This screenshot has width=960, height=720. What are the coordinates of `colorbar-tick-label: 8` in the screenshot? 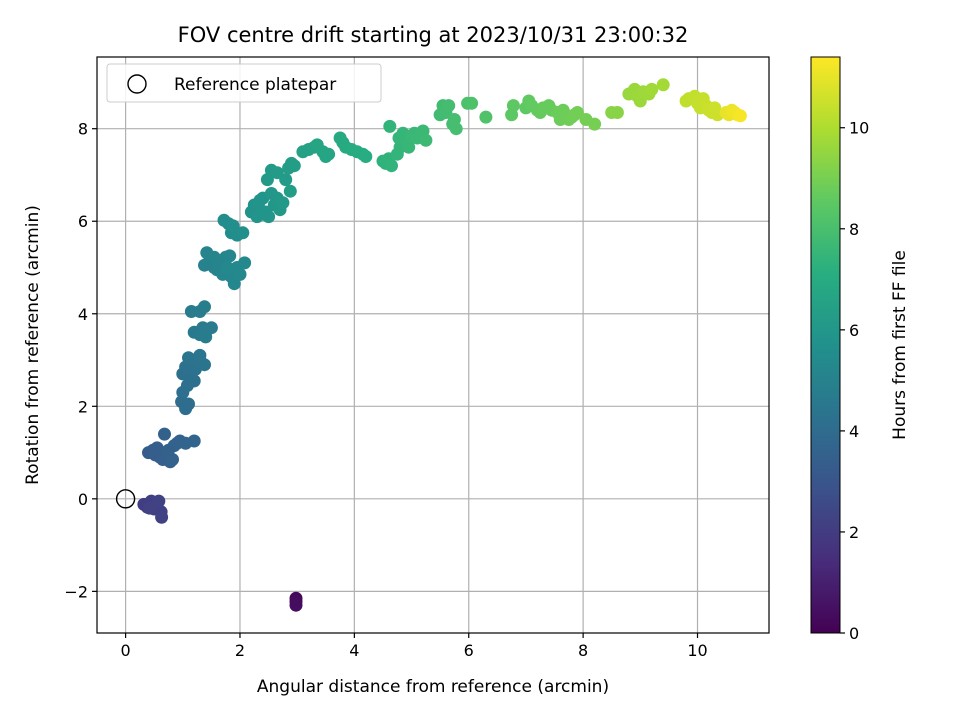 It's located at (854, 229).